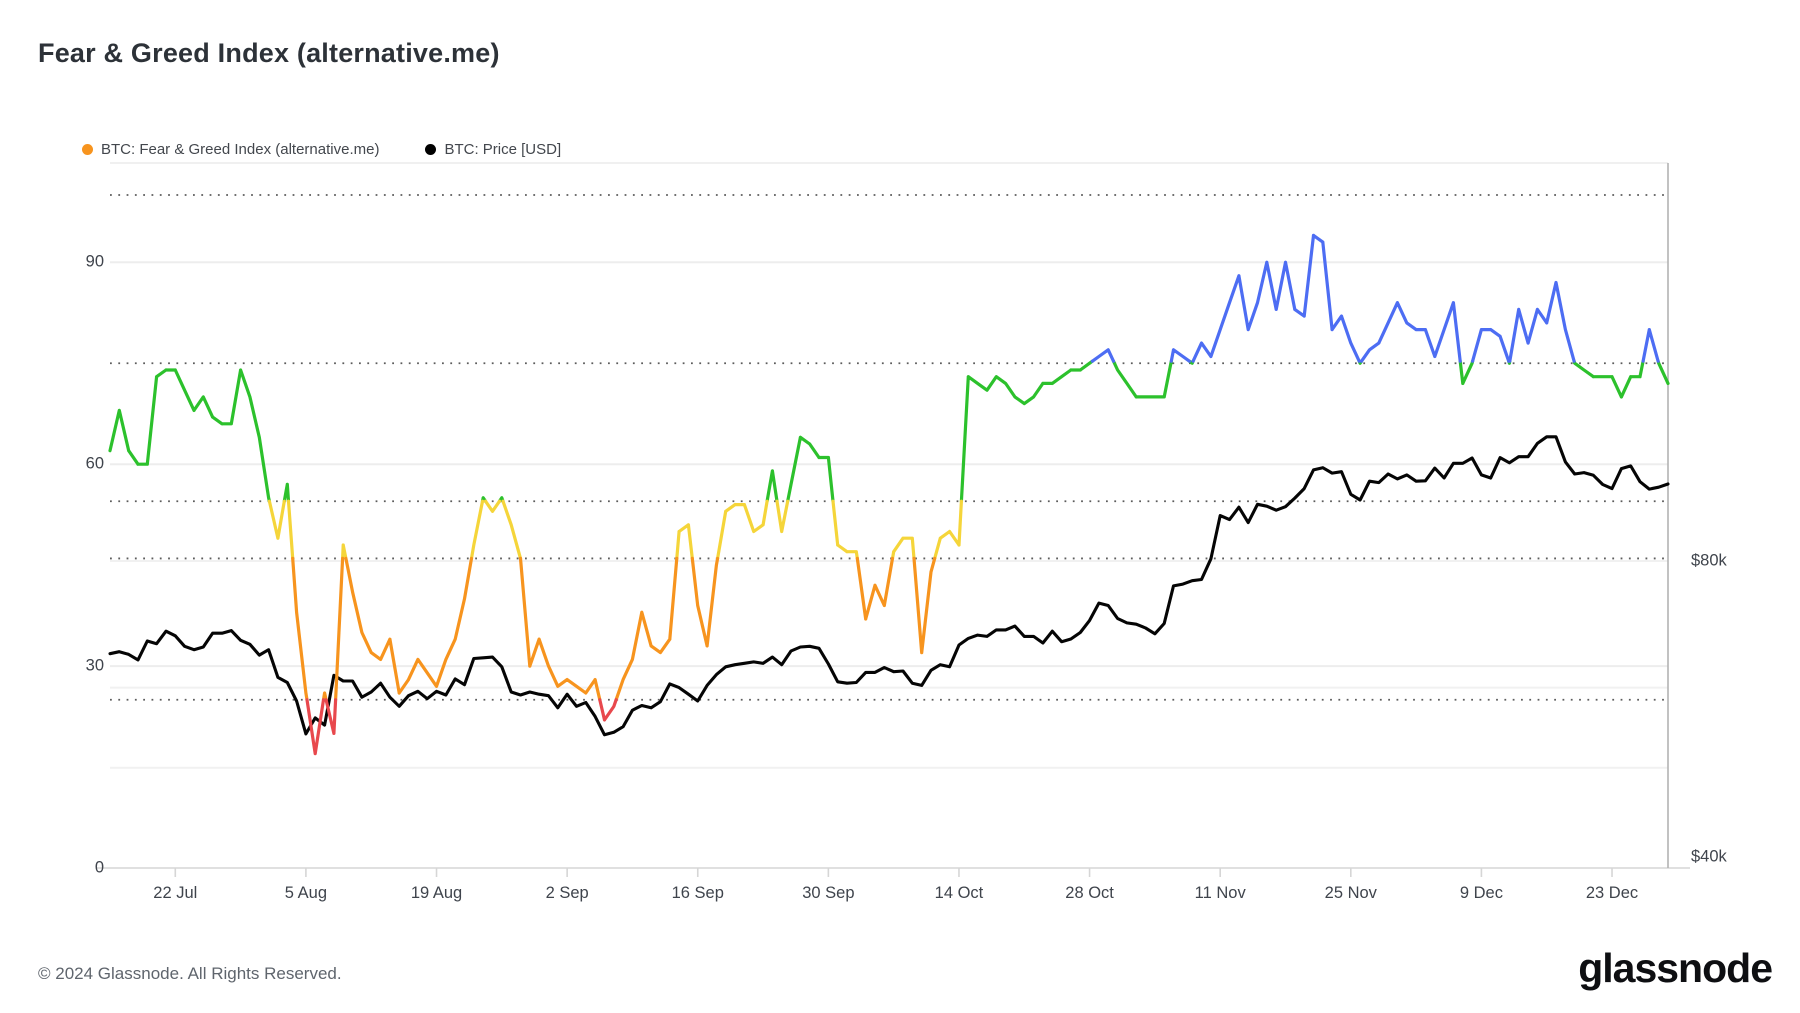 The width and height of the screenshot is (1800, 1013). Describe the element at coordinates (828, 893) in the screenshot. I see `x-axis-tick-30-sep: 30 Sep` at that location.